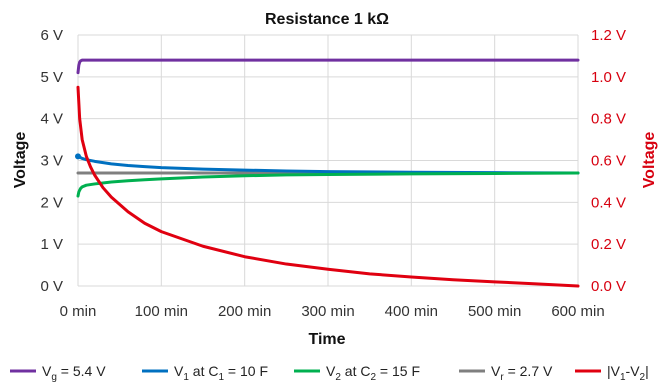  I want to click on y-right-tick-label: 0.2 V, so click(608, 244).